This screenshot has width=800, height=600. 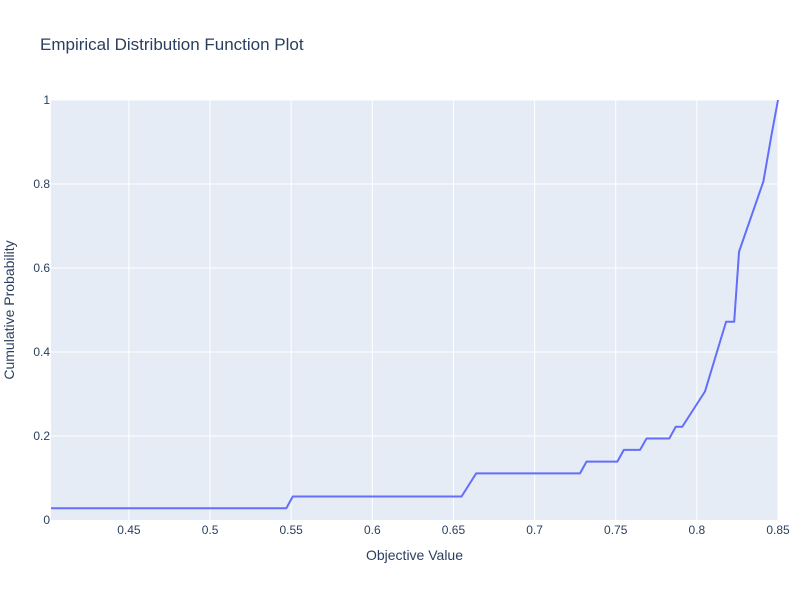 I want to click on x-tick-label: 0.65, so click(x=454, y=530).